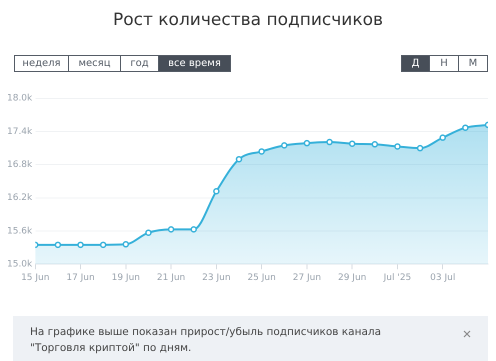 The height and width of the screenshot is (361, 496). I want to click on y-tick-label: 18.0k, so click(20, 99).